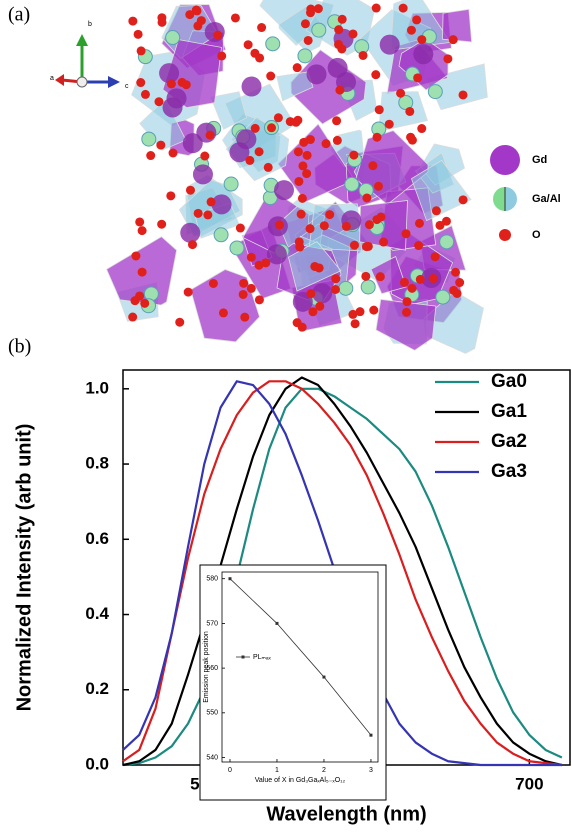 The width and height of the screenshot is (572, 834). I want to click on x-tick-label: 1, so click(277, 770).